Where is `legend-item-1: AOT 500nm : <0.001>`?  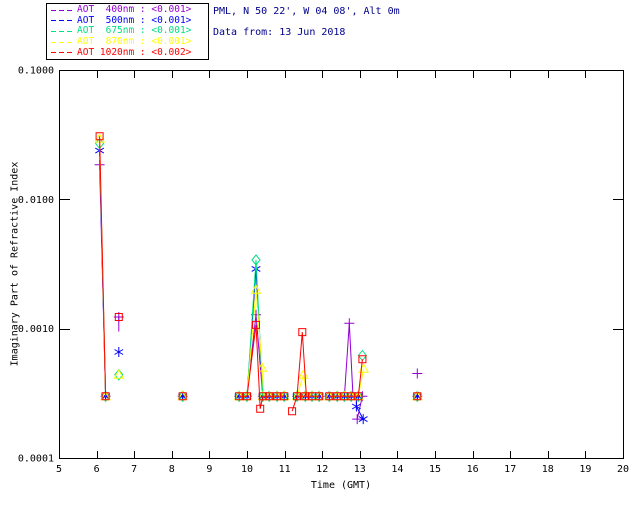
legend-item-1: AOT 500nm : <0.001> is located at coordinates (127, 20).